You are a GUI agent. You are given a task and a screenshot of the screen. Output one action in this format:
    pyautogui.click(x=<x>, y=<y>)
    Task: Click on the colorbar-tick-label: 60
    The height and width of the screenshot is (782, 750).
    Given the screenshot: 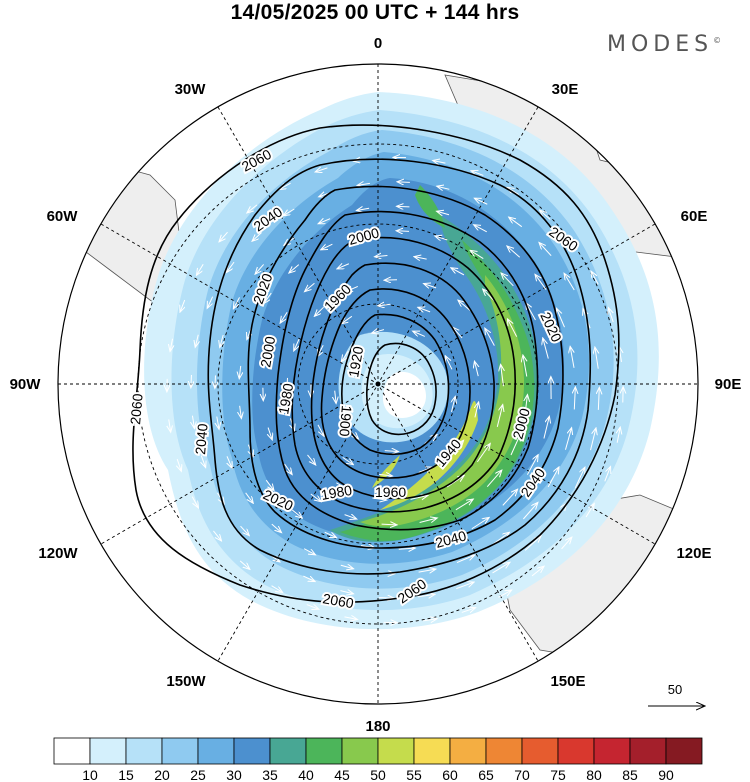 What is the action you would take?
    pyautogui.click(x=450, y=774)
    